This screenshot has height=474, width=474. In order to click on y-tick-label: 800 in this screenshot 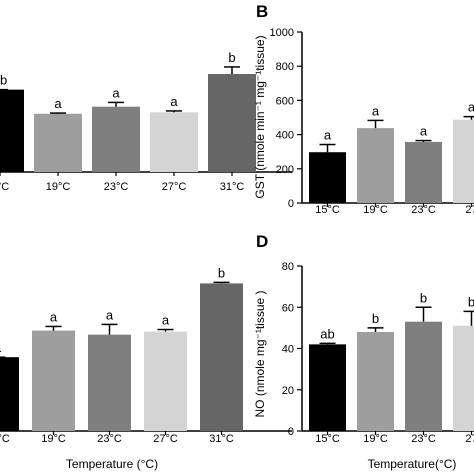, I will do `click(285, 67)`.